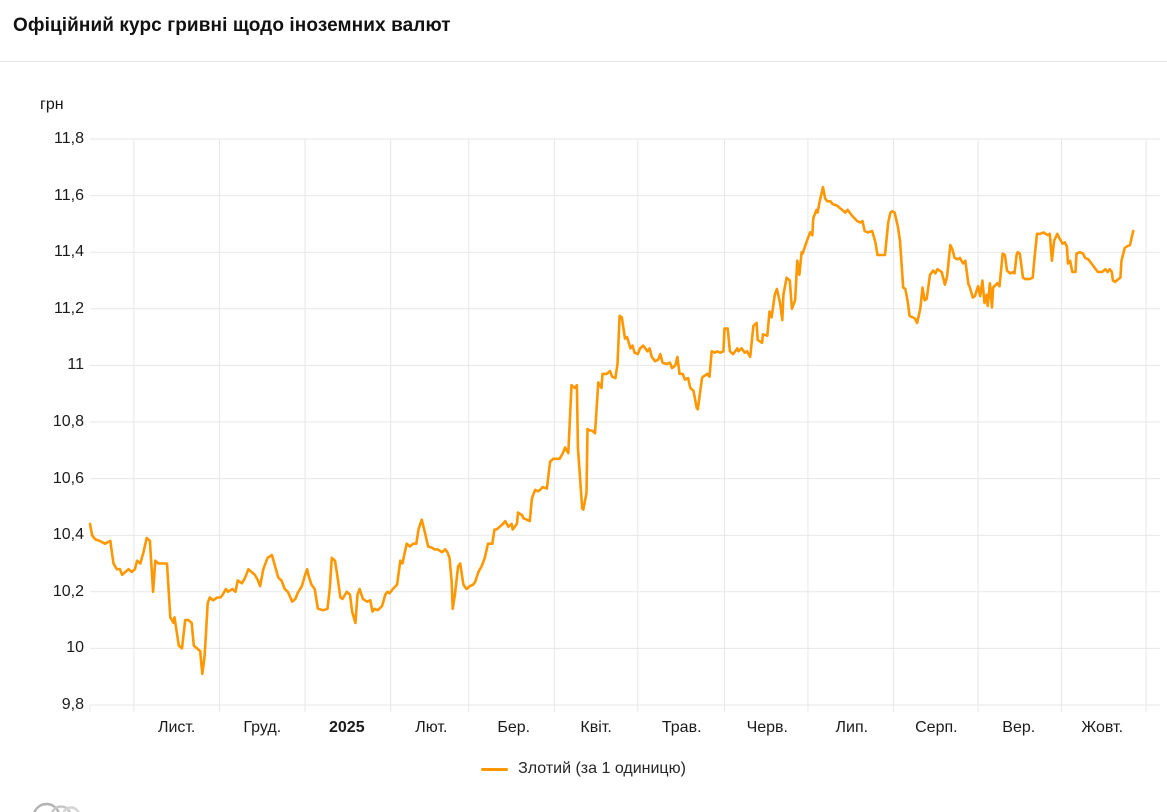 The image size is (1167, 812). What do you see at coordinates (596, 727) in the screenshot?
I see `x-tick-label: Квіт.` at bounding box center [596, 727].